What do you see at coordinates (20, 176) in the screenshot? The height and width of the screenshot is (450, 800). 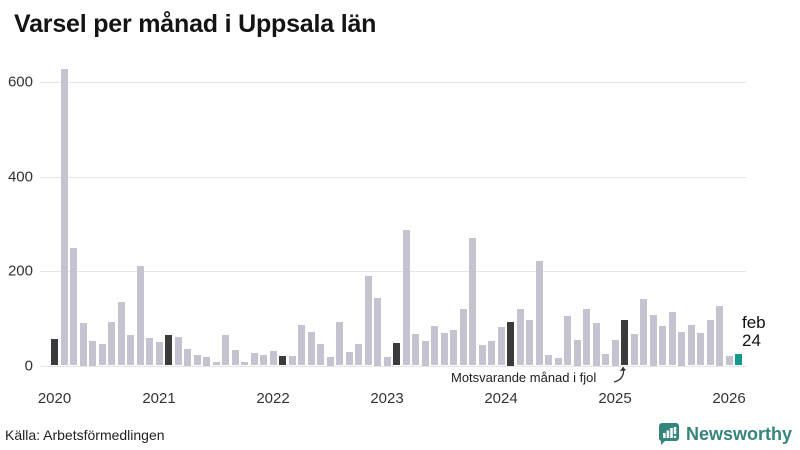 I see `y-axis-tick-label: 400` at bounding box center [20, 176].